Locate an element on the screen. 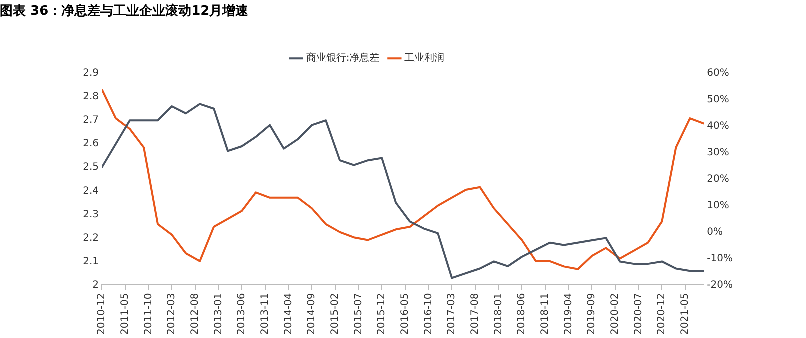 This screenshot has height=338, width=806. x-tick-label: 2020-02 is located at coordinates (616, 314).